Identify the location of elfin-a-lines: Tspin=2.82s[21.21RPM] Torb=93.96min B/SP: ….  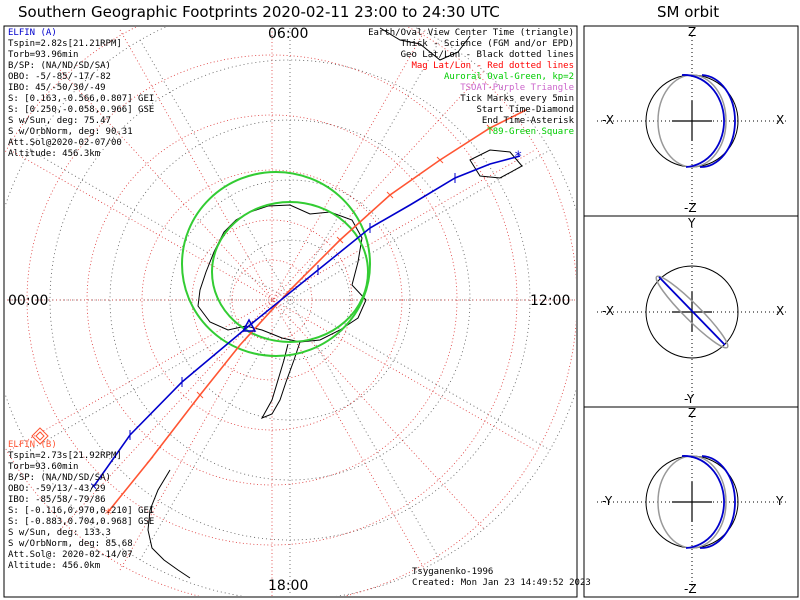
(81, 99).